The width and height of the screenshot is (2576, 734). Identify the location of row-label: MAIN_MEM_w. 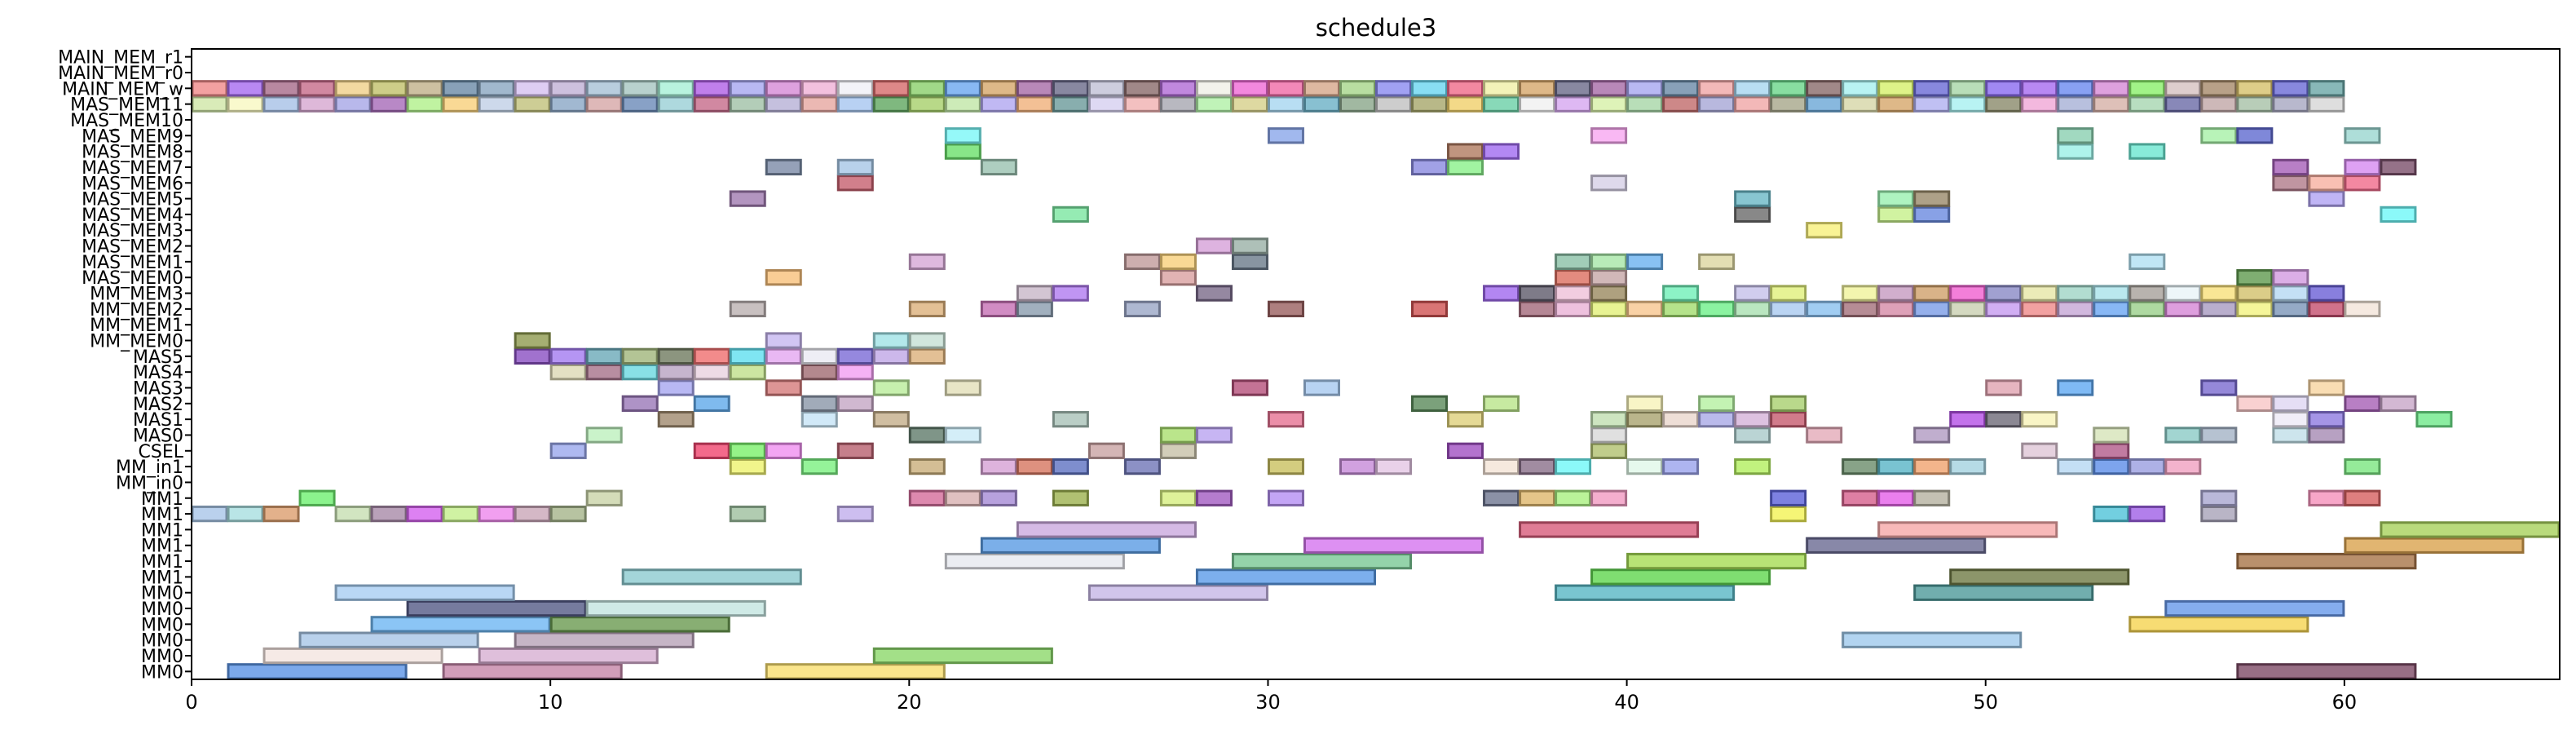
(122, 89).